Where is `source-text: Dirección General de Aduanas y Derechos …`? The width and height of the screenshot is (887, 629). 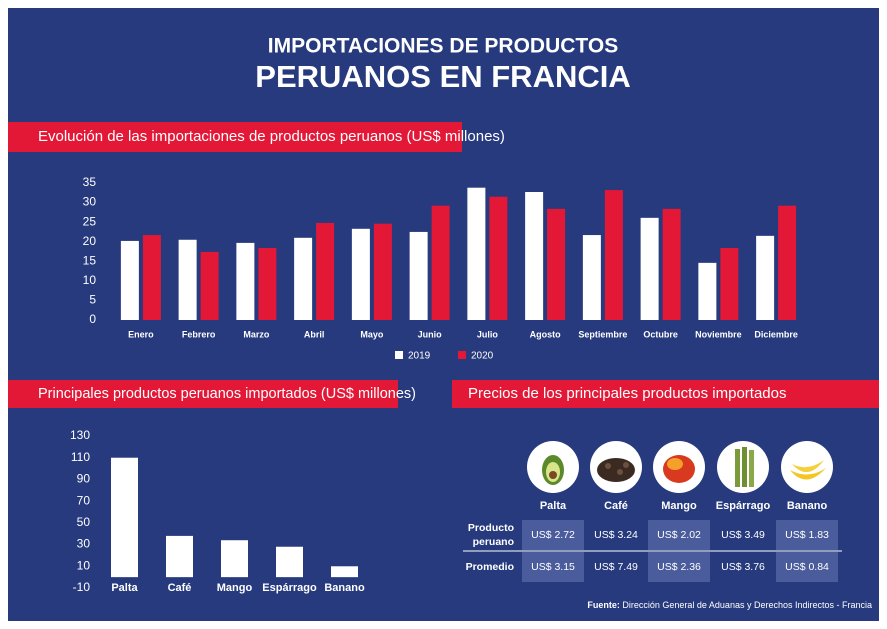
source-text: Dirección General de Aduanas y Derechos … is located at coordinates (747, 605).